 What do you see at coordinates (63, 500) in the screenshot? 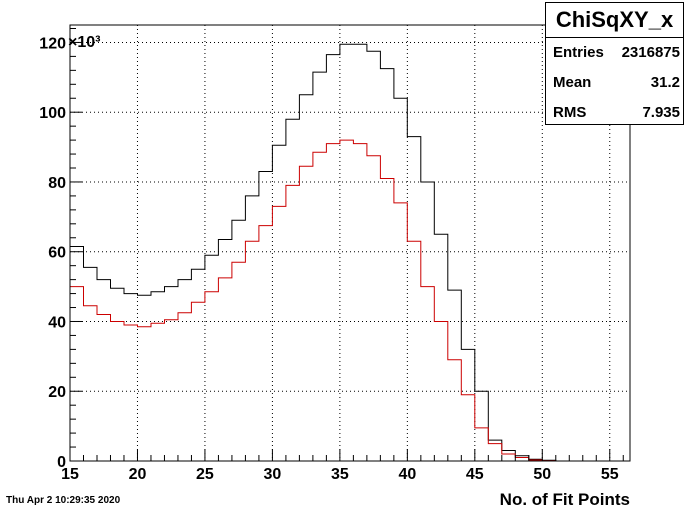
I see `date-stamp: Thu Apr 2 10:29:35 2020` at bounding box center [63, 500].